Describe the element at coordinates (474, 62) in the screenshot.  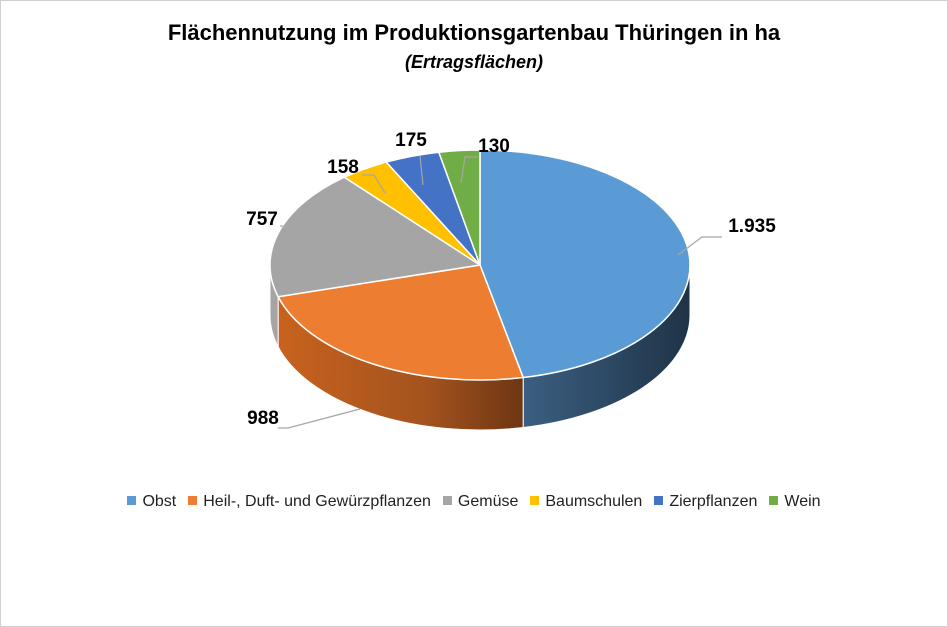
I see `chart-subtitle: (Ertragsflächen)` at that location.